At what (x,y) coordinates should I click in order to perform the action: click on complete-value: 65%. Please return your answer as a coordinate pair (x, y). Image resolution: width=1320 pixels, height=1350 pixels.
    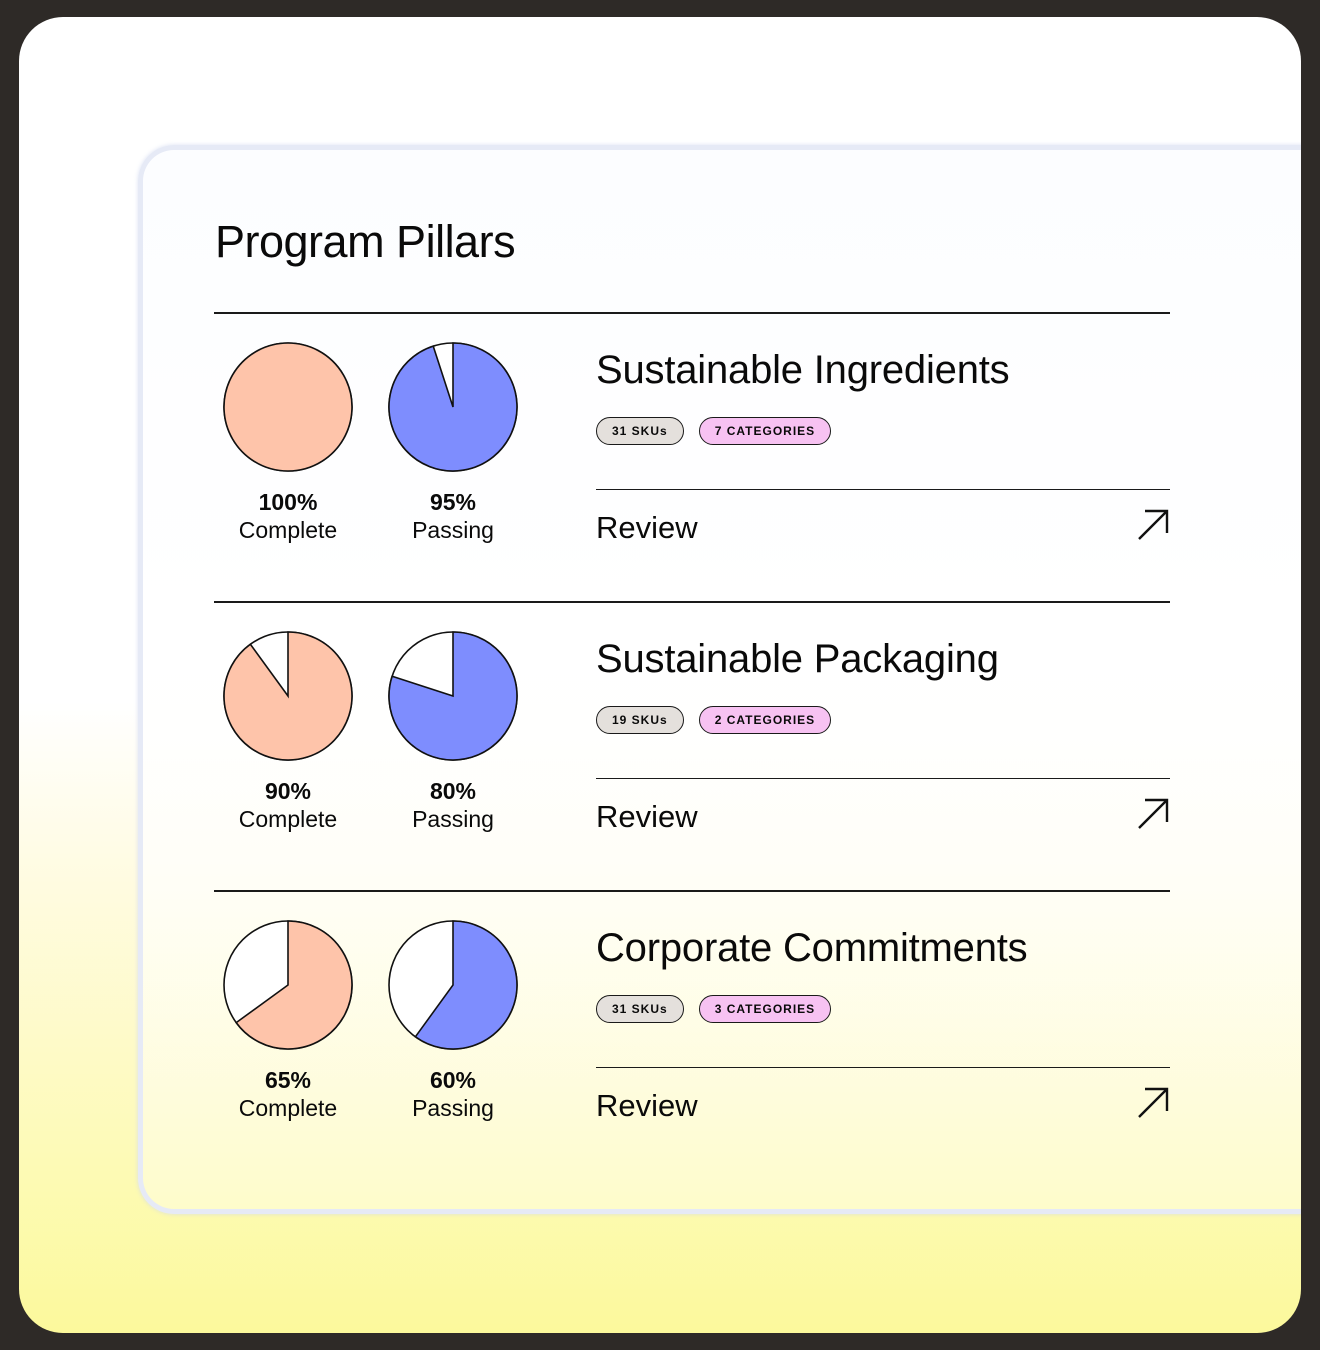
    Looking at the image, I should click on (288, 1080).